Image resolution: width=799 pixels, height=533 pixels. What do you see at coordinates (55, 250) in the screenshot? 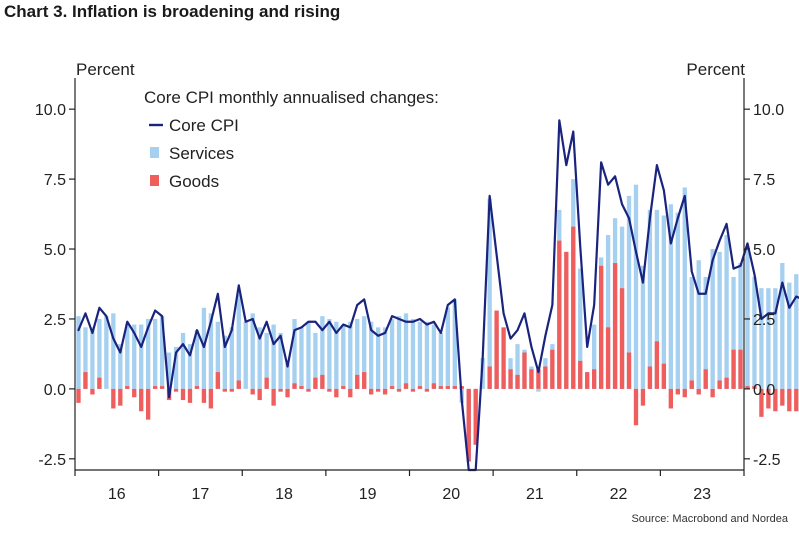
I see `y-tick-label-left: 5.0` at bounding box center [55, 250].